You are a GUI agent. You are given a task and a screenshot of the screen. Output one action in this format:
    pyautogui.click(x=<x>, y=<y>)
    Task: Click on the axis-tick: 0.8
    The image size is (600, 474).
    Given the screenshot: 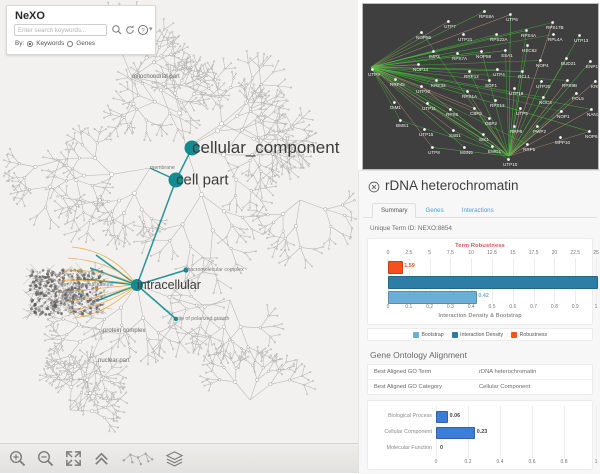 What is the action you would take?
    pyautogui.click(x=564, y=462)
    